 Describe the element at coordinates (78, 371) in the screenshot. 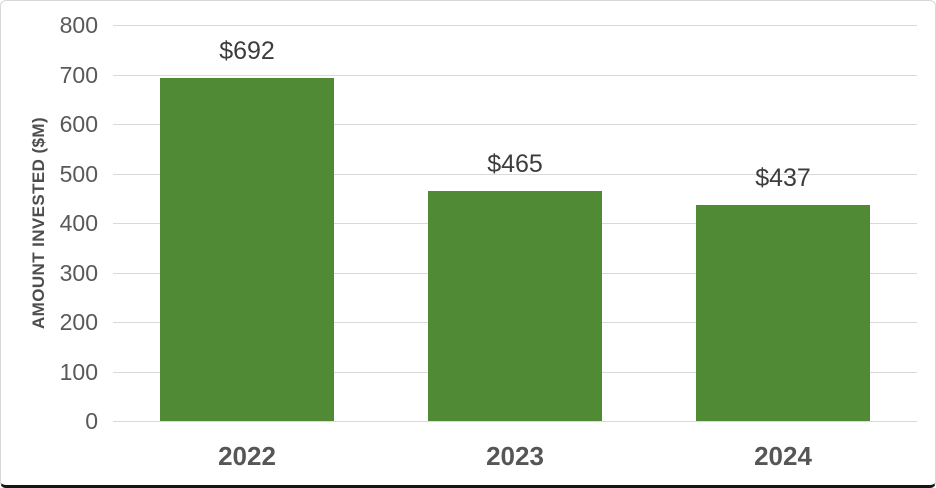

I see `y-tick-label: 100` at that location.